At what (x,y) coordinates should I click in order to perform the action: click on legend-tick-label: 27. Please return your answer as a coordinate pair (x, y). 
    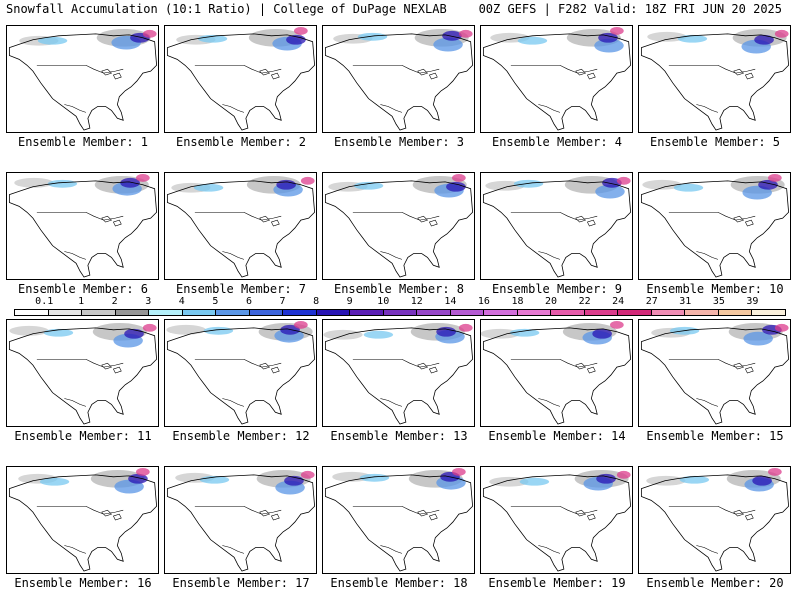
    Looking at the image, I should click on (651, 301).